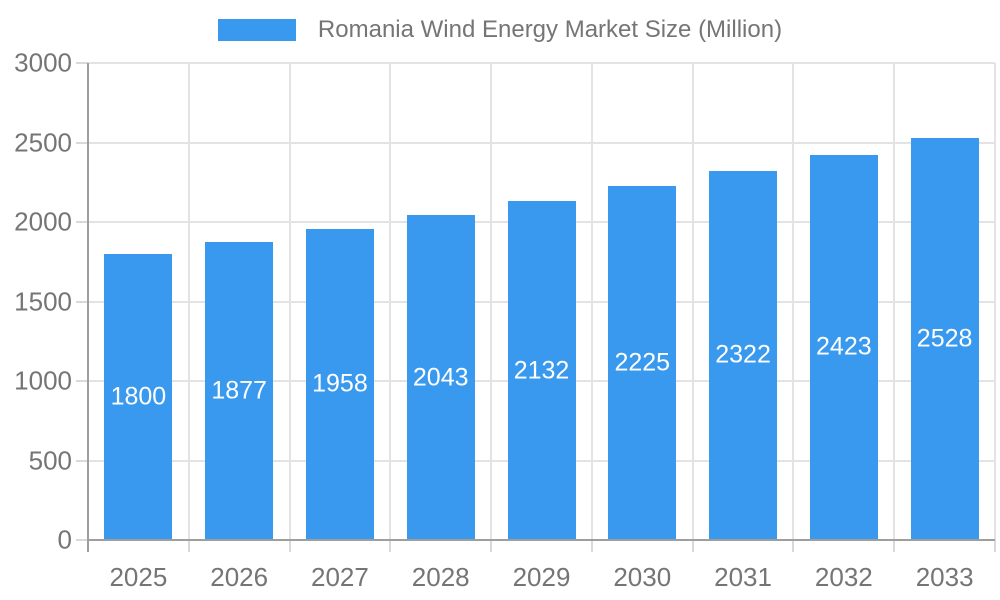  I want to click on bar-value-label: 1958, so click(340, 383).